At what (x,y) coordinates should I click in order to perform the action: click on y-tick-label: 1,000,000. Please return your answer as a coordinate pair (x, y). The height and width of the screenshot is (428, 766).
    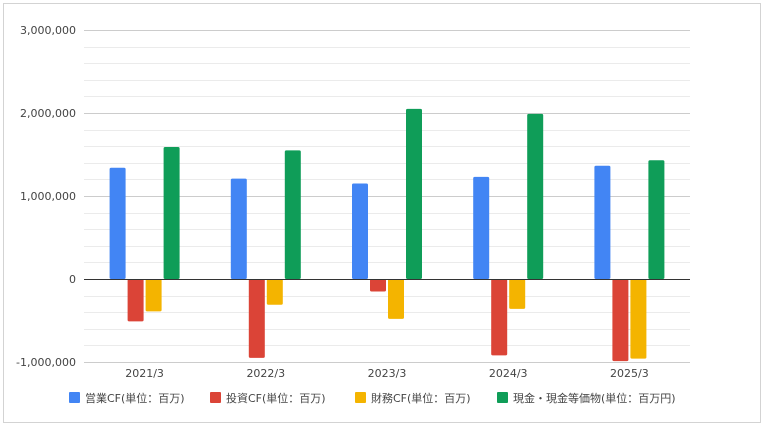
    Looking at the image, I should click on (48, 196).